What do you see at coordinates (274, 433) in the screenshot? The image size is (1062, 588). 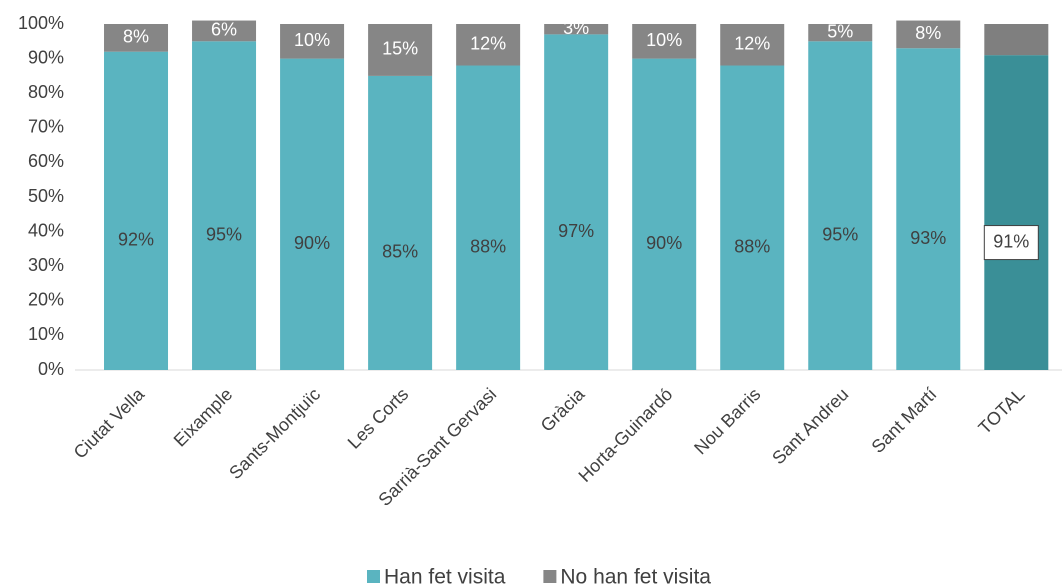 I see `x-tick-label: Sants-Montjuïc` at bounding box center [274, 433].